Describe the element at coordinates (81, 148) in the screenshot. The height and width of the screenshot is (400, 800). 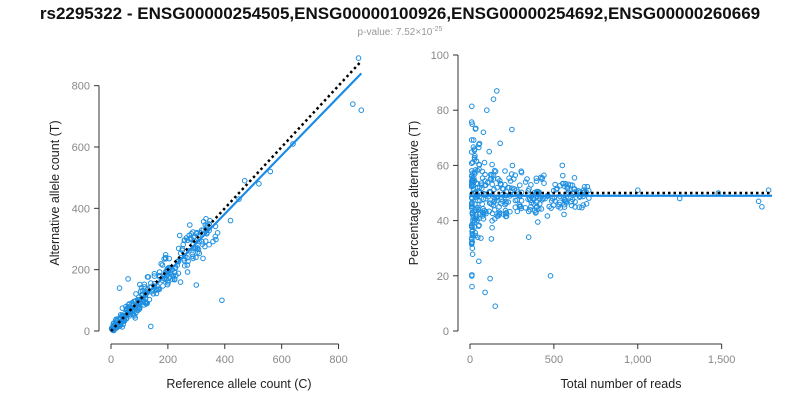
I see `y-tick-label: 600` at that location.